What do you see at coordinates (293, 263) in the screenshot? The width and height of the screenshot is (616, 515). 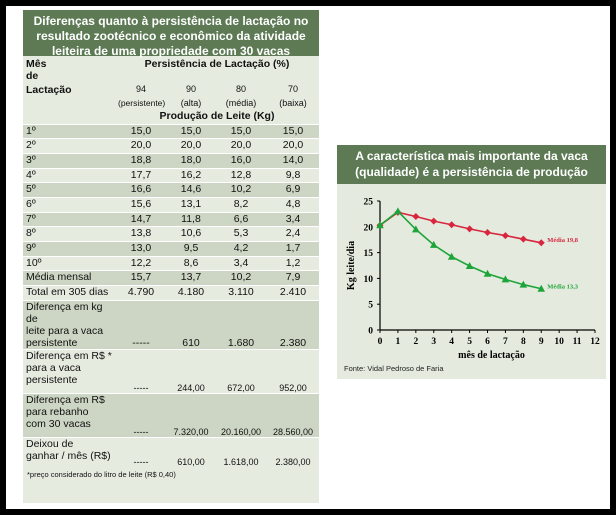 I see `table-cell: 1,2` at bounding box center [293, 263].